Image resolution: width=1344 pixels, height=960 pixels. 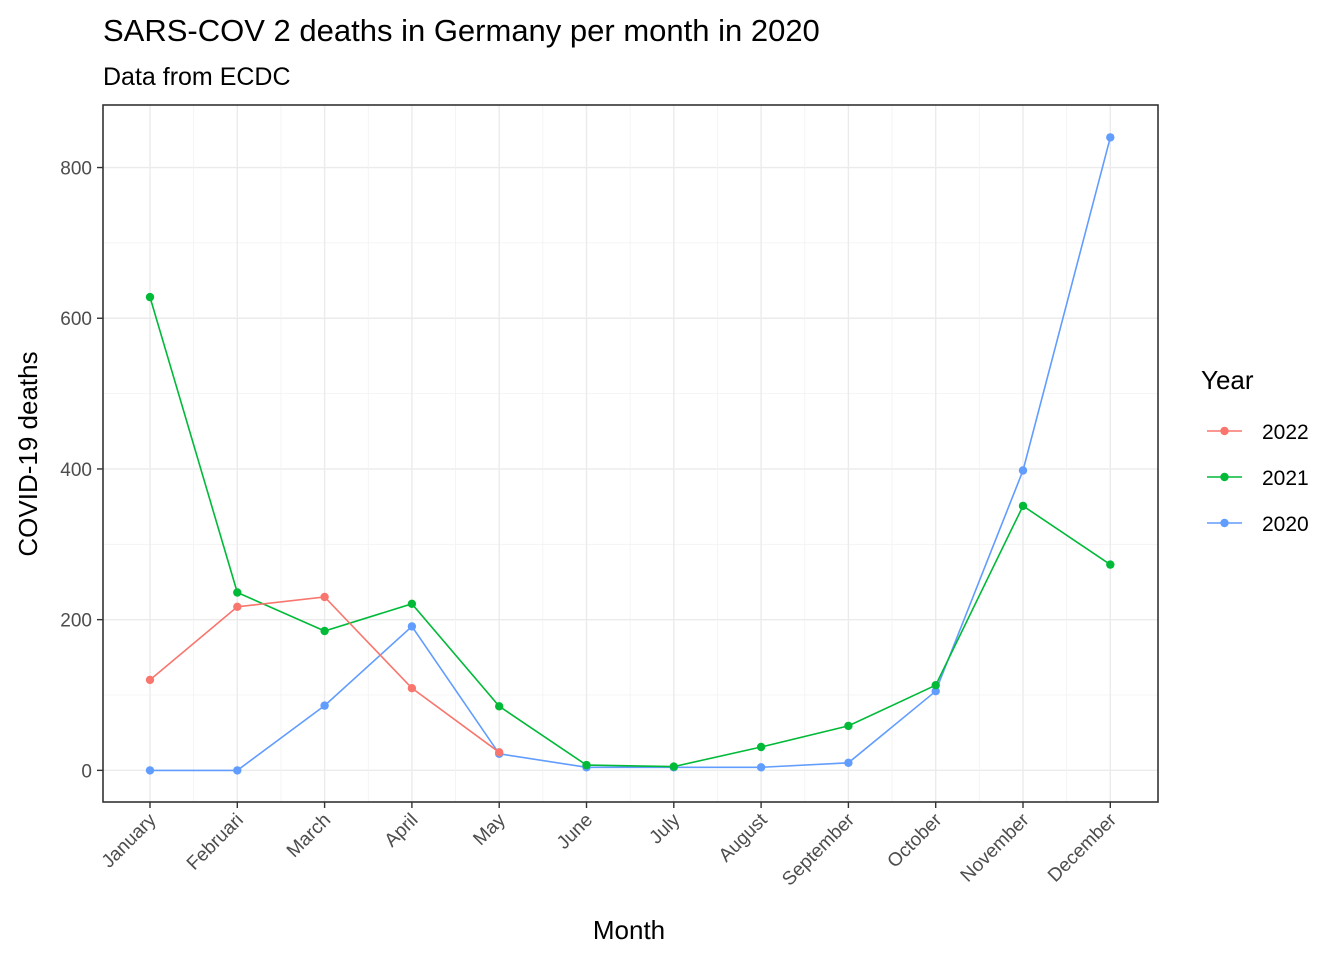 What do you see at coordinates (28, 453) in the screenshot?
I see `y-axis-title: COVID-19 deaths` at bounding box center [28, 453].